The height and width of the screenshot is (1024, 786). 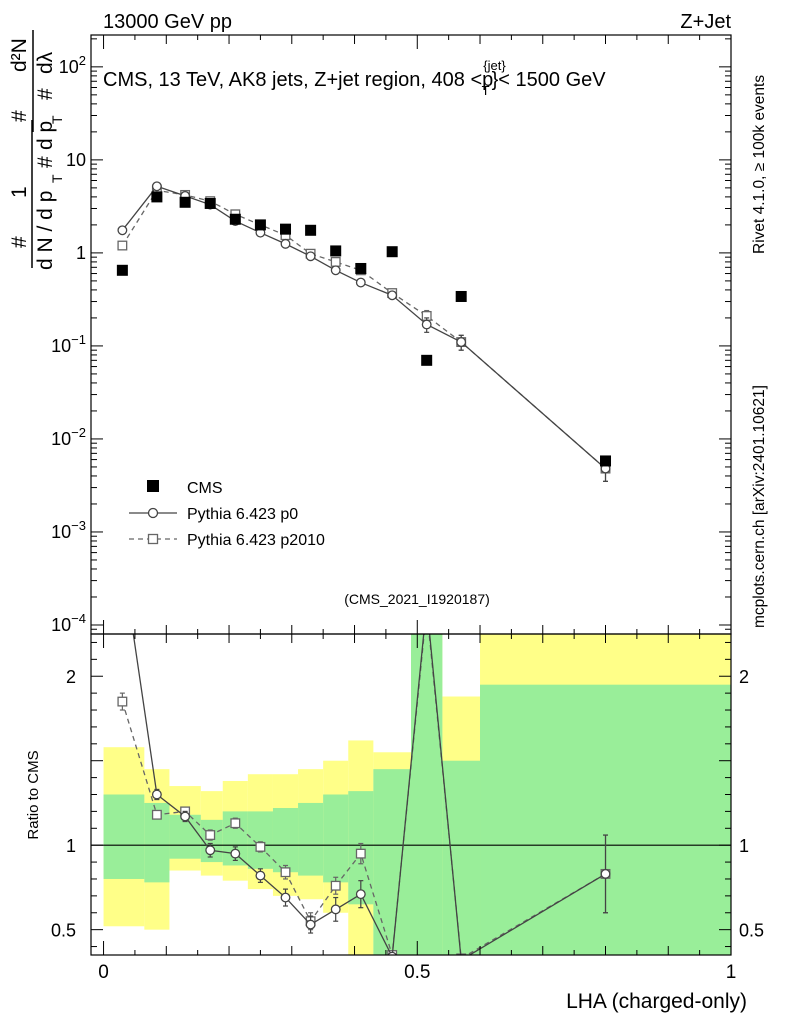 What do you see at coordinates (242, 514) in the screenshot?
I see `legend-p0-label: Pythia 6.423 p0` at bounding box center [242, 514].